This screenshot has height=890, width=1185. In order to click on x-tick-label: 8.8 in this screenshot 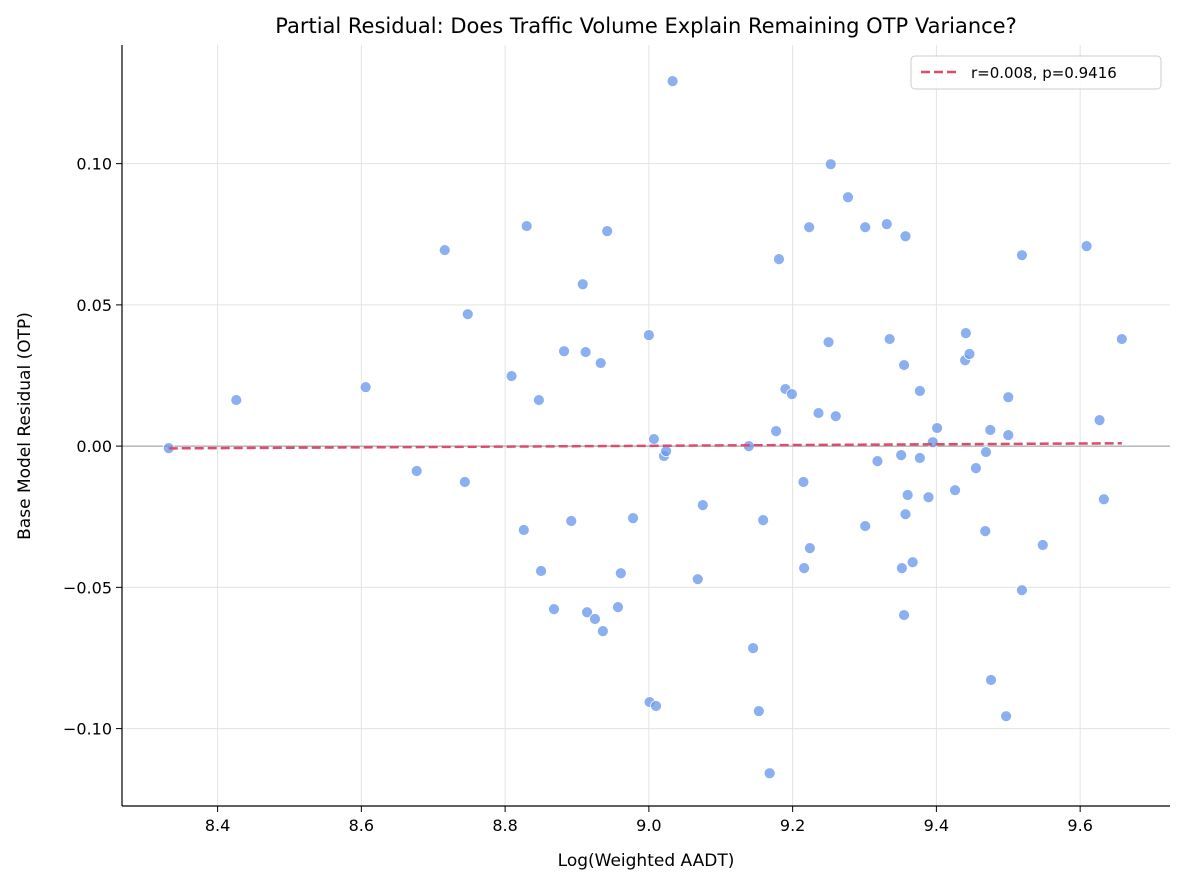, I will do `click(504, 825)`.